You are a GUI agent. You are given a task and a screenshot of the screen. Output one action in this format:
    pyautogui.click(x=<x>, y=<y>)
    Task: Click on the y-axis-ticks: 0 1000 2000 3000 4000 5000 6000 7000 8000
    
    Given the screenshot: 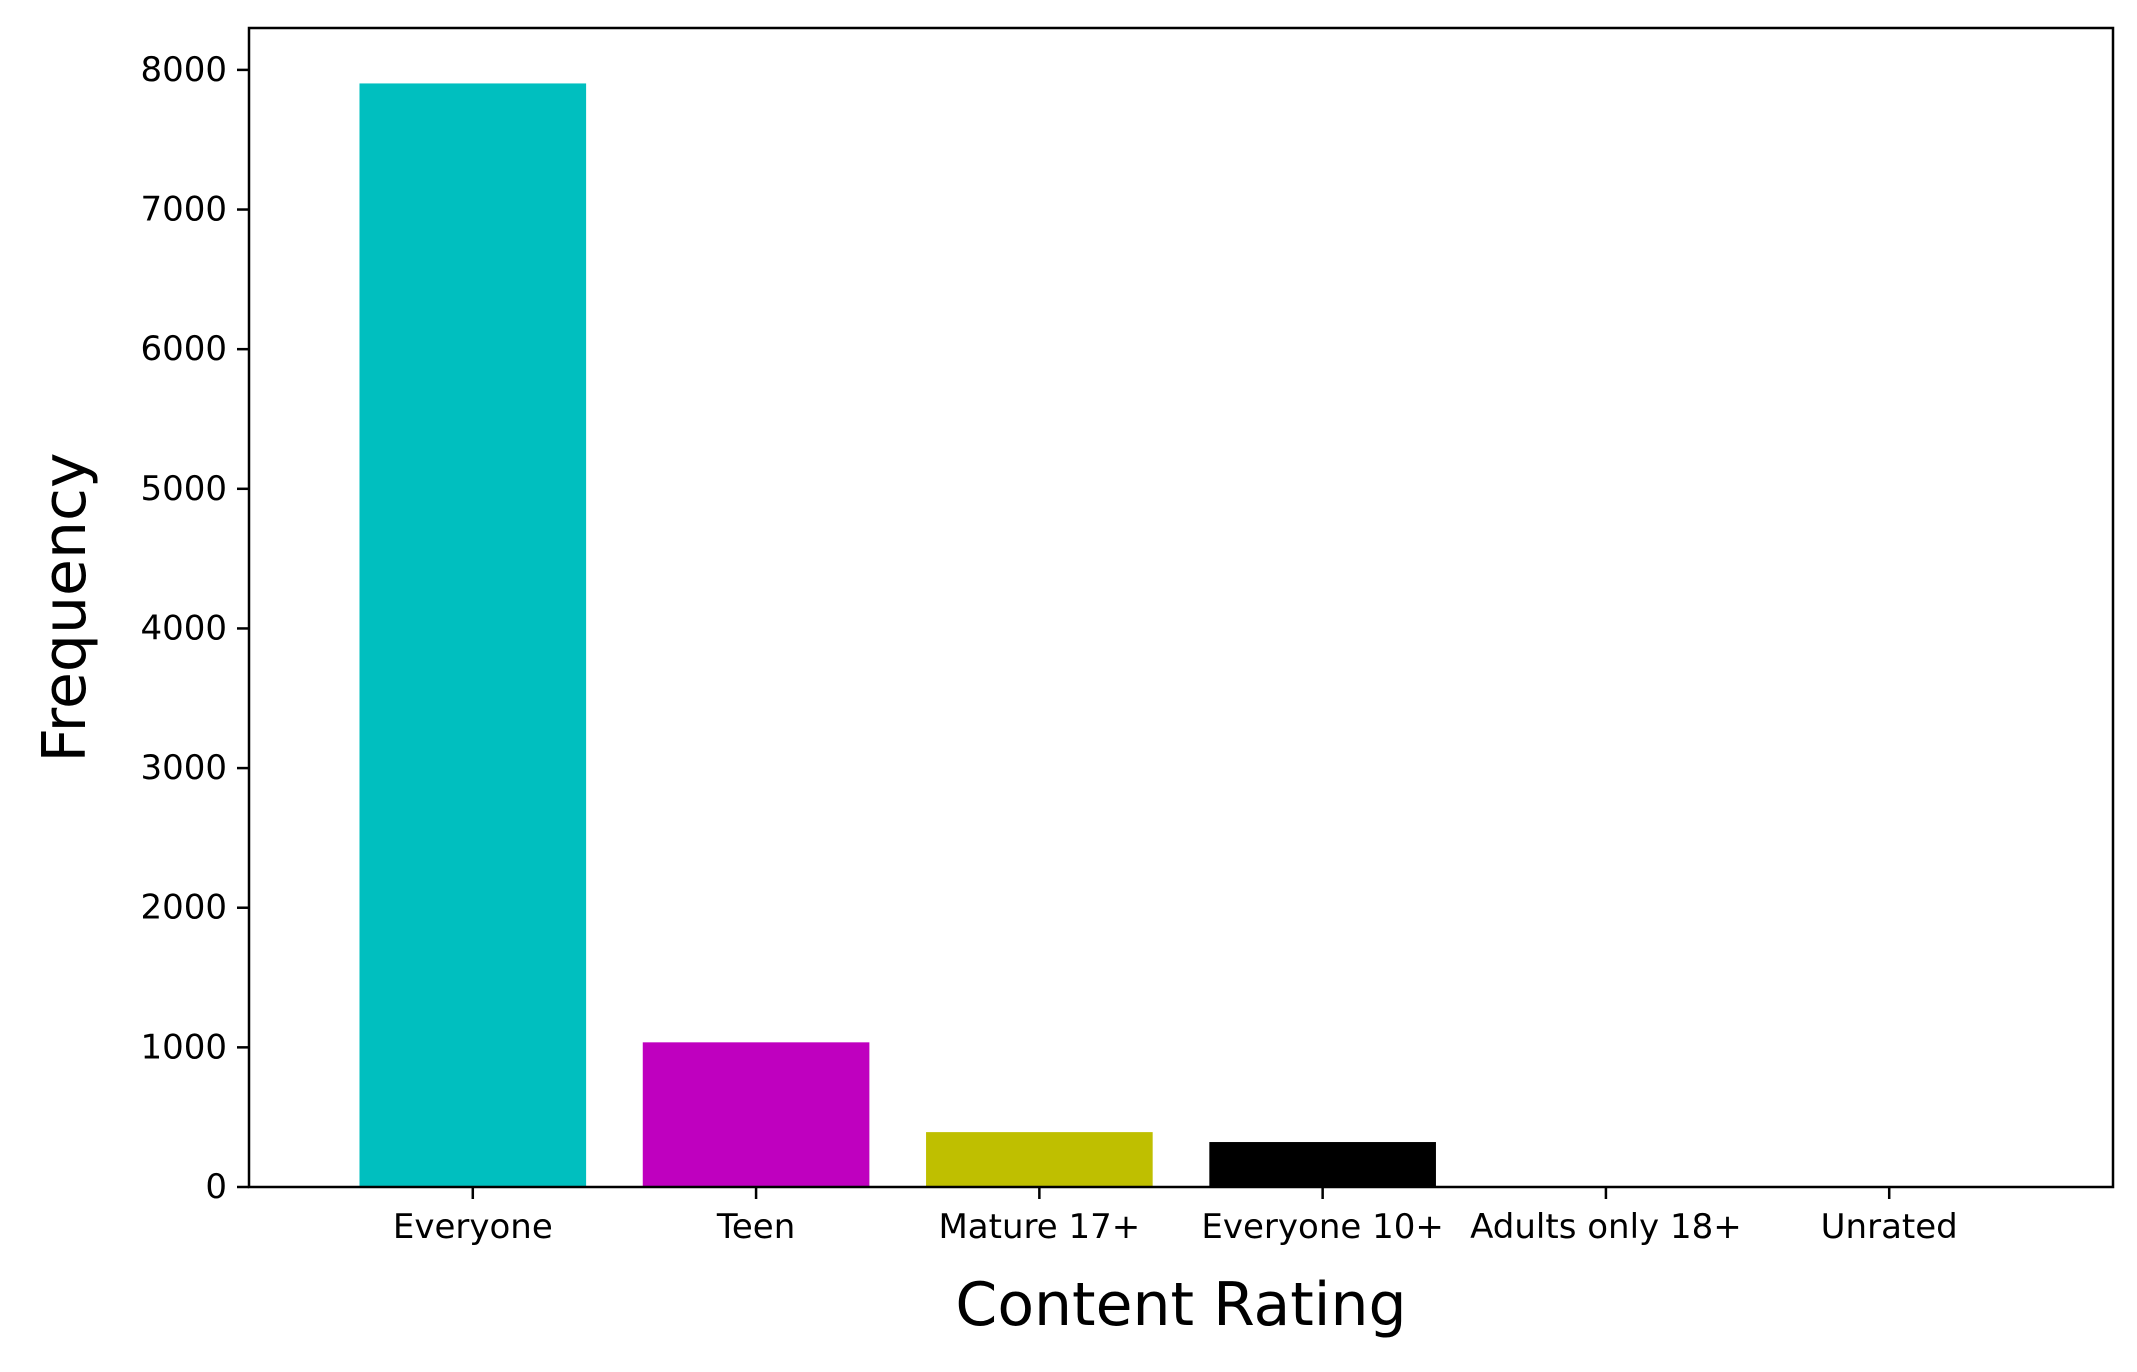 What is the action you would take?
    pyautogui.click(x=194, y=628)
    